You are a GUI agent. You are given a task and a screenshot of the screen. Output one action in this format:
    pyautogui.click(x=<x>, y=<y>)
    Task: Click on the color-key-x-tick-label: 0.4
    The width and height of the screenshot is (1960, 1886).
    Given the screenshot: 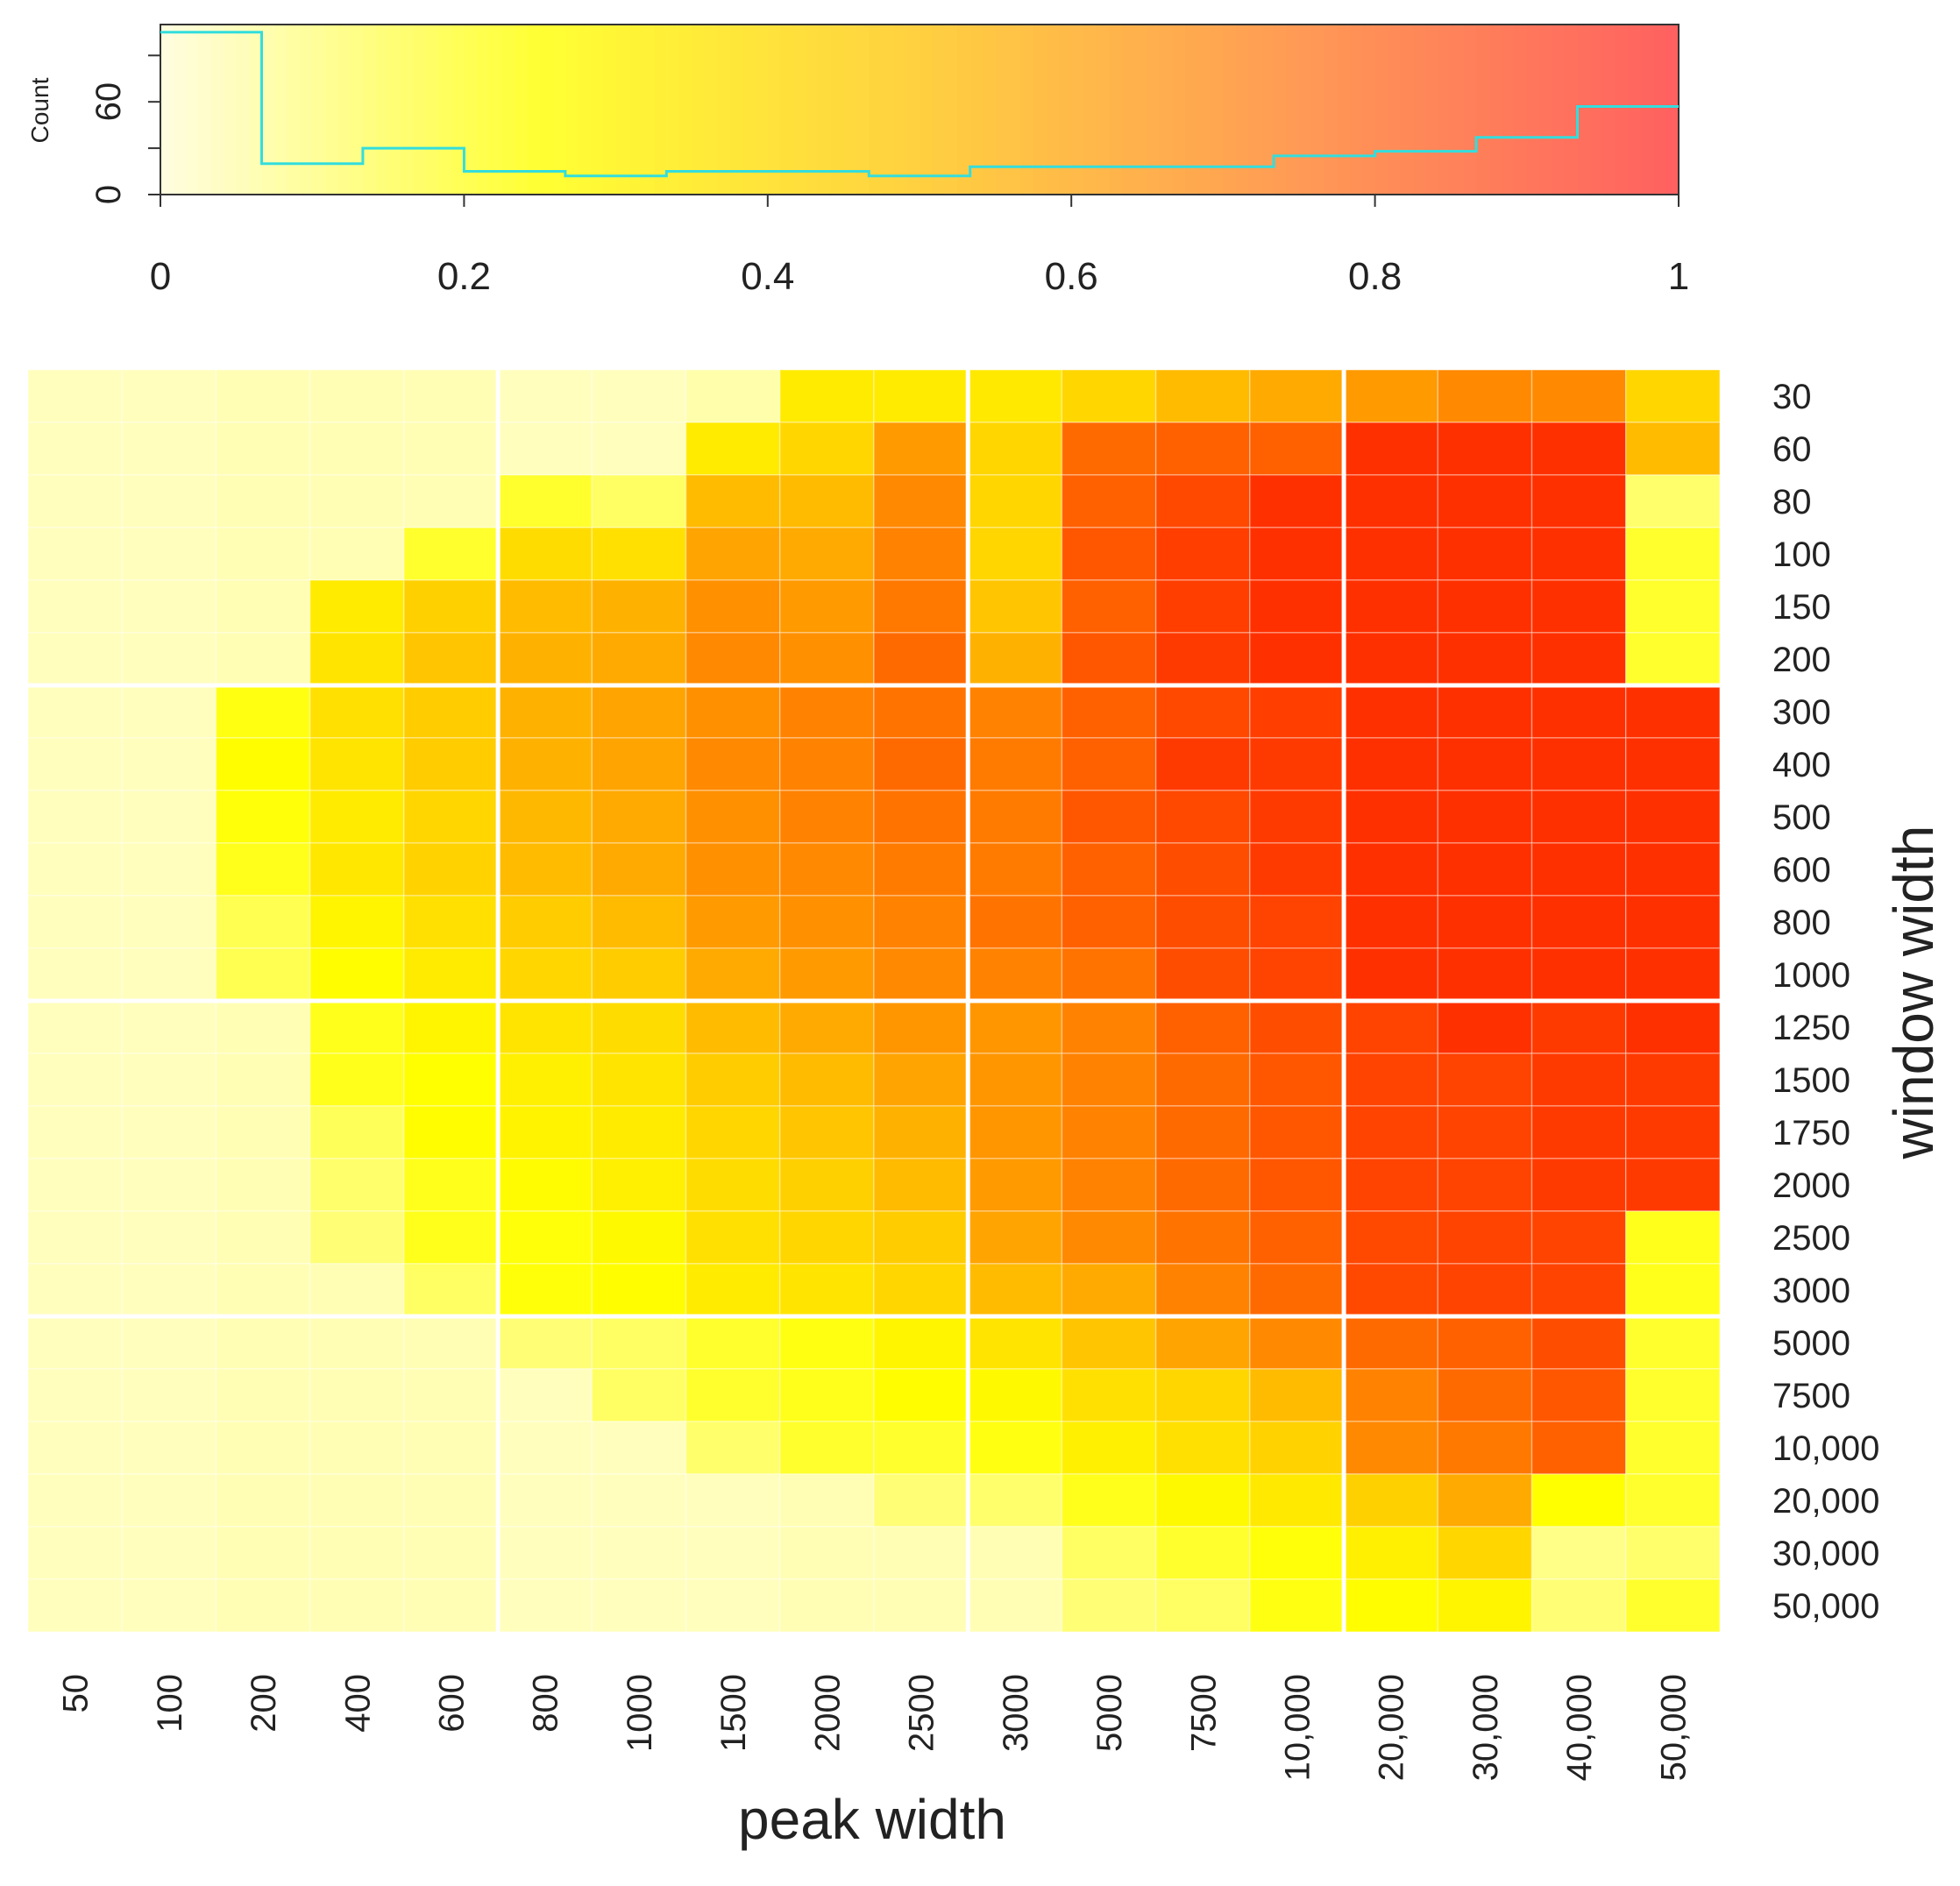 What is the action you would take?
    pyautogui.click(x=767, y=276)
    